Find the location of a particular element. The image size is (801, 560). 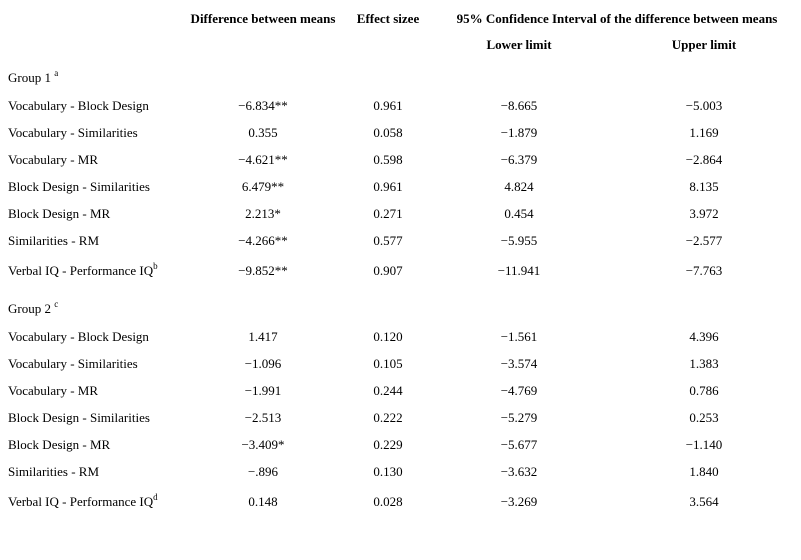

cell: −1.096 is located at coordinates (263, 363).